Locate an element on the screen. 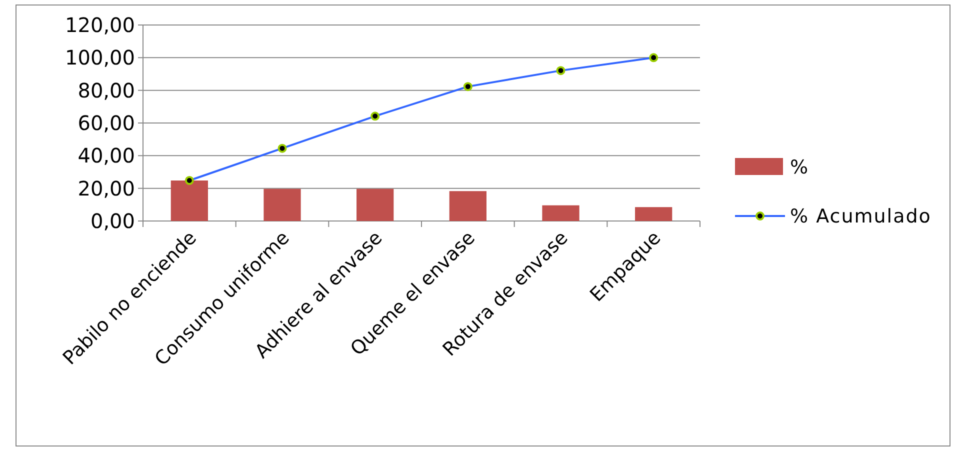 This screenshot has width=964, height=451. y-tick-label: 40,00 is located at coordinates (106, 156).